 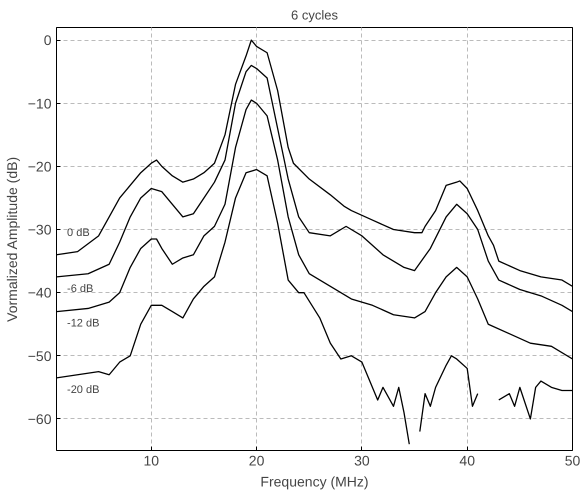 What do you see at coordinates (83, 324) in the screenshot?
I see `series-label: -12 dB` at bounding box center [83, 324].